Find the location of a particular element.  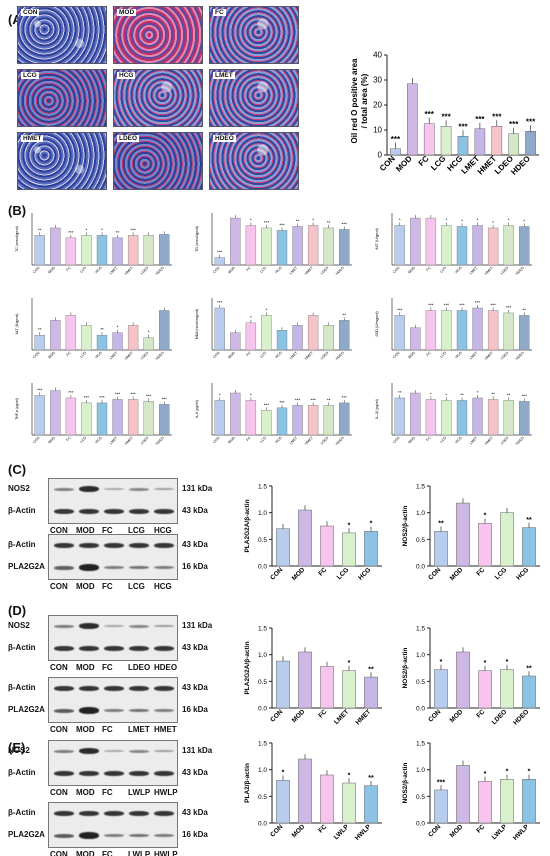

lane-label: MOD is located at coordinates (85, 586).